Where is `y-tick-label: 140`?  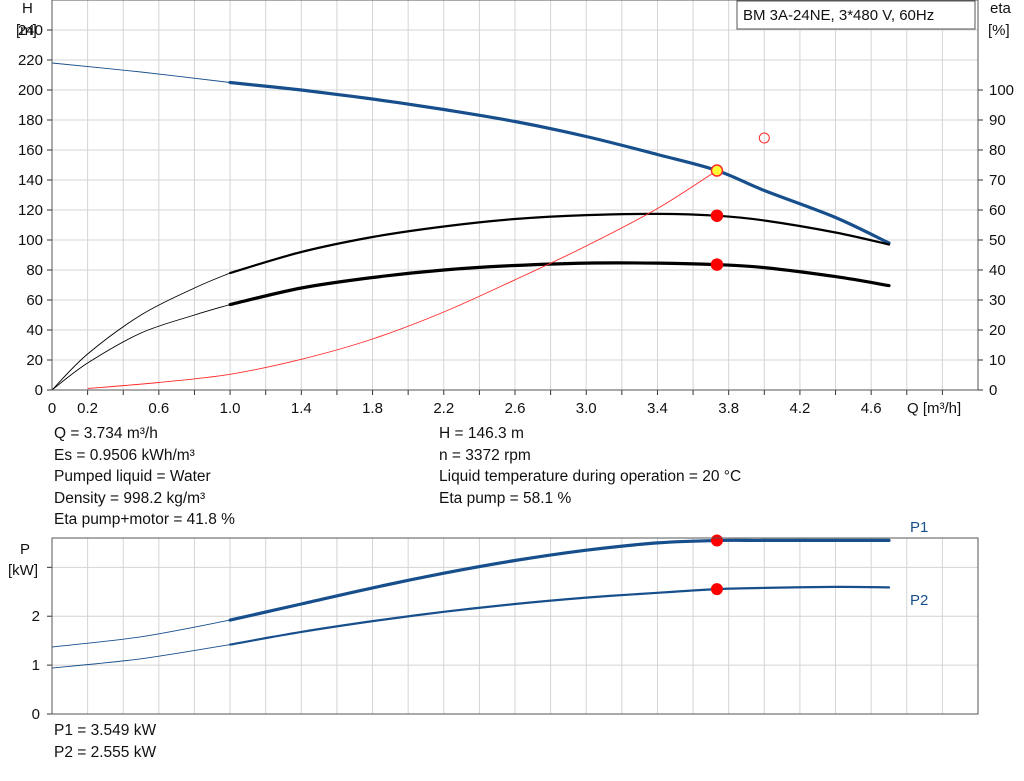
y-tick-label: 140 is located at coordinates (30, 180).